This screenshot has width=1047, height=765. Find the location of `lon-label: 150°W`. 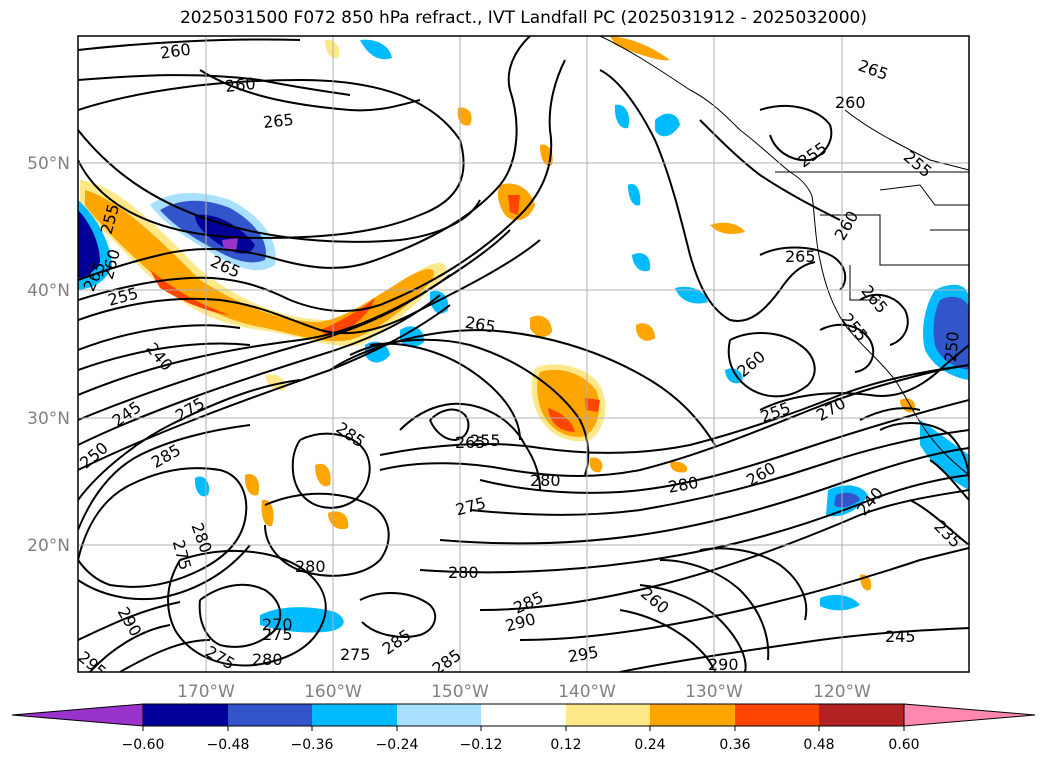

lon-label: 150°W is located at coordinates (460, 692).